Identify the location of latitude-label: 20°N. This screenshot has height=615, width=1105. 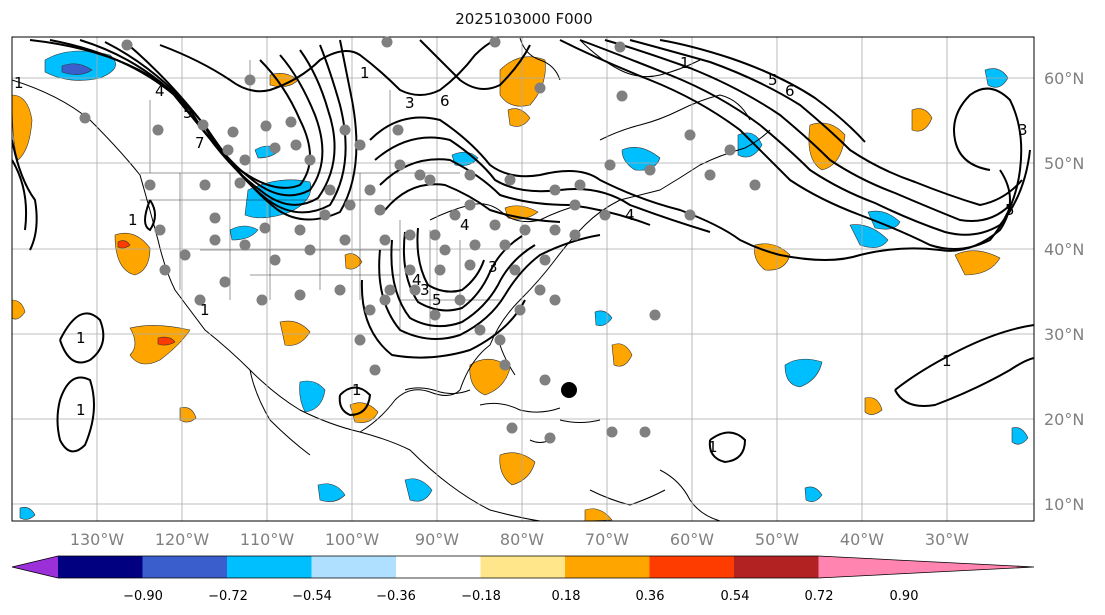
(1064, 419).